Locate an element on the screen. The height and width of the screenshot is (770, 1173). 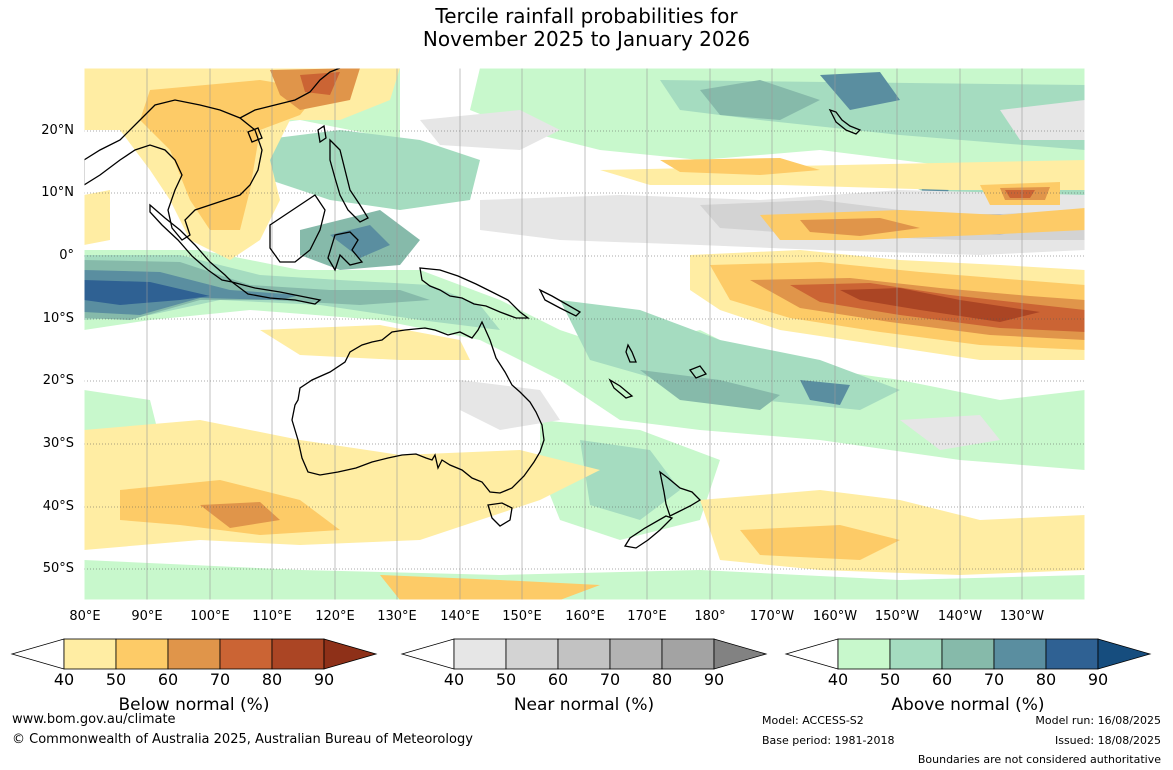
lat-label-30s: 30°S is located at coordinates (58, 443).